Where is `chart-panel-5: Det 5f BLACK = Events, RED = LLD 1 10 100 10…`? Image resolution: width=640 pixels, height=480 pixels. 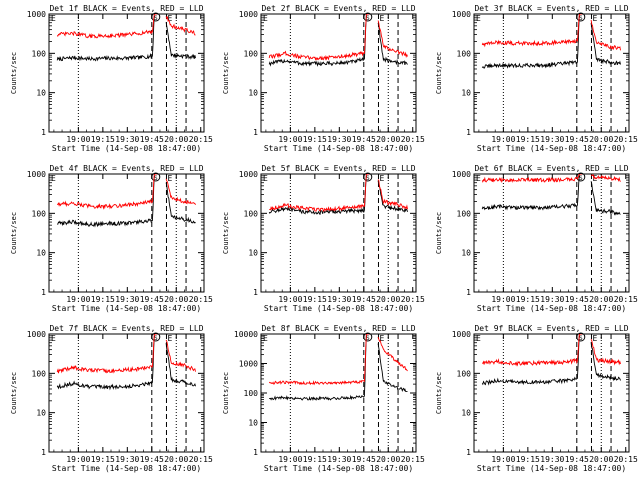
chart-panel-5: Det 5f BLACK = Events, RED = LLD 1 10 100 10… is located at coordinates (323, 238).